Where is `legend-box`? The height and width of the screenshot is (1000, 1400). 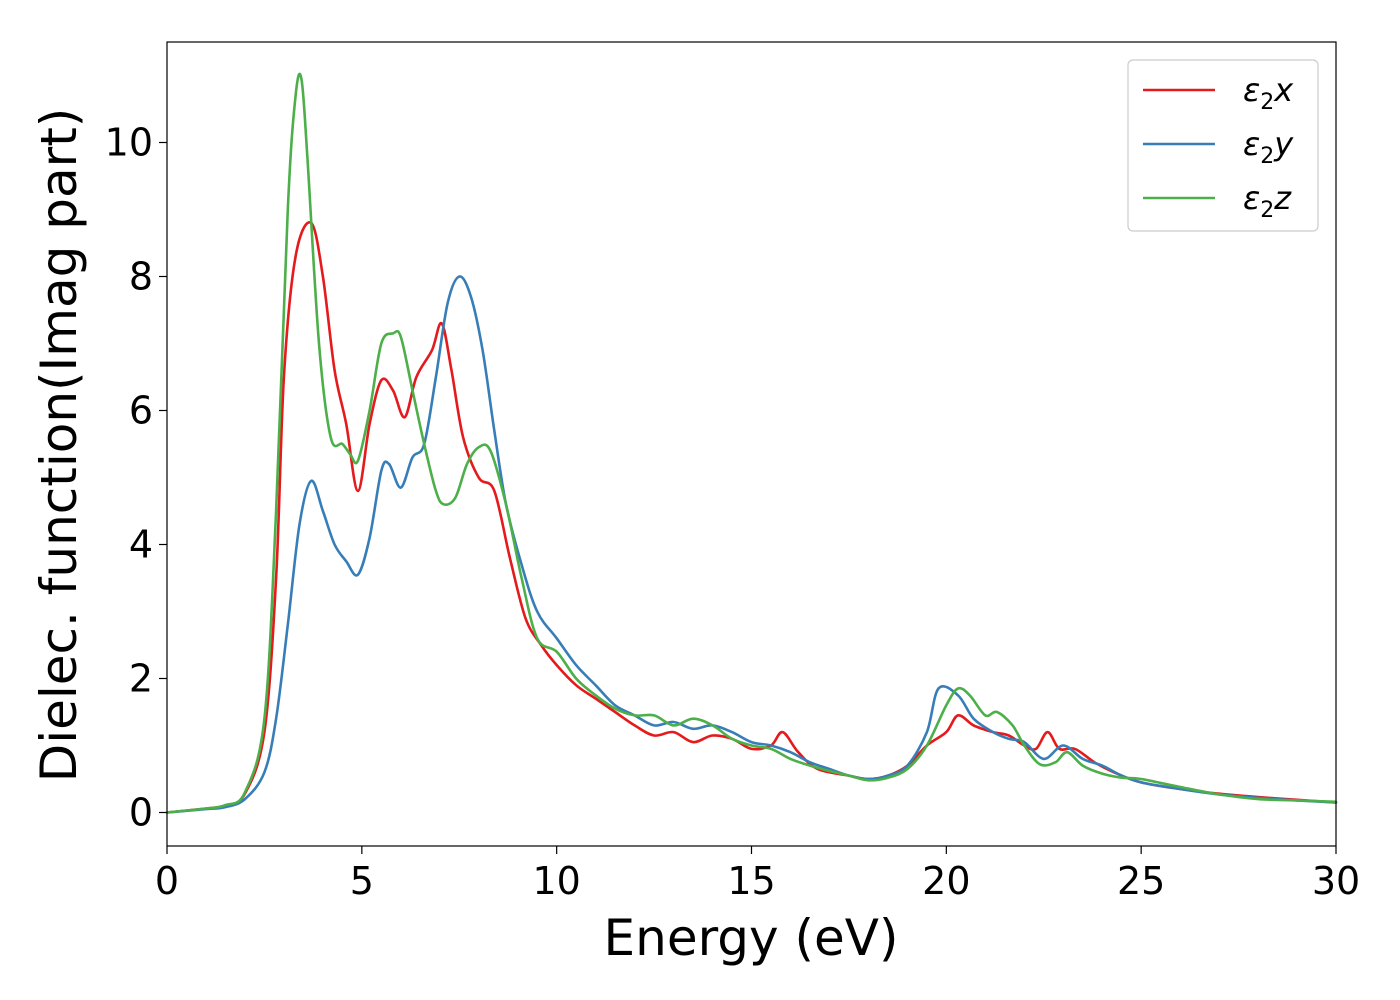 legend-box is located at coordinates (1223, 145).